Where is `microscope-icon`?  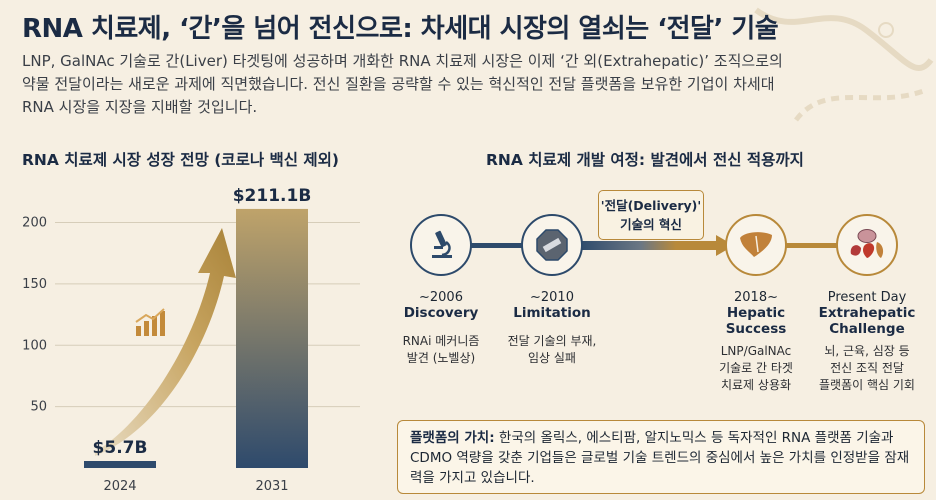
microscope-icon is located at coordinates (441, 245).